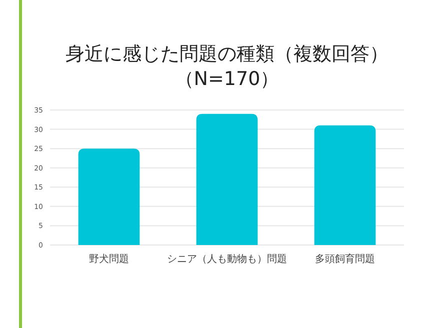  What do you see at coordinates (227, 79) in the screenshot?
I see `chart-subtitle: （N=170）` at bounding box center [227, 79].